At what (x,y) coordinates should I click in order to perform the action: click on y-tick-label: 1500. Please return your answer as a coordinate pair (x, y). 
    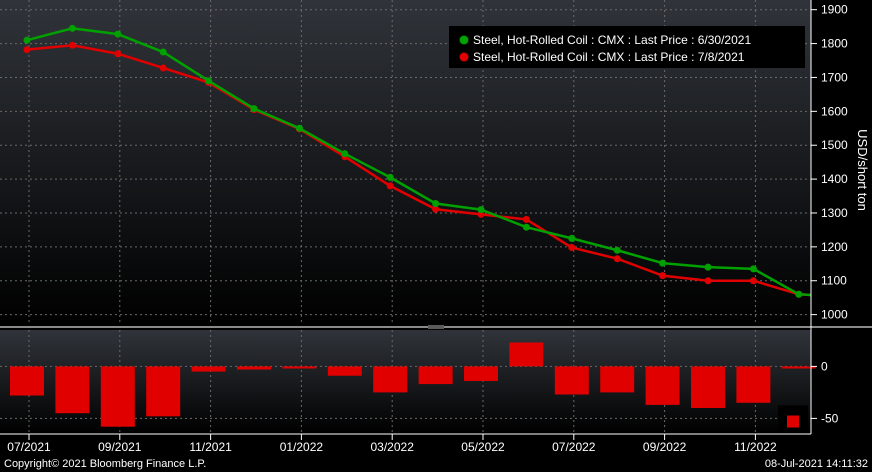
    Looking at the image, I should click on (834, 145).